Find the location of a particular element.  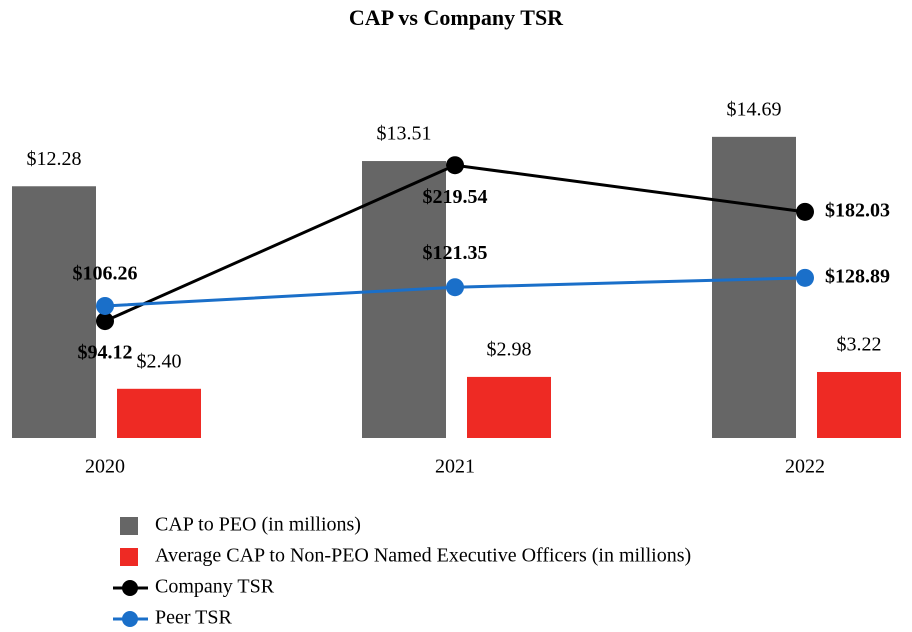

legend-label: Peer TSR is located at coordinates (194, 618).